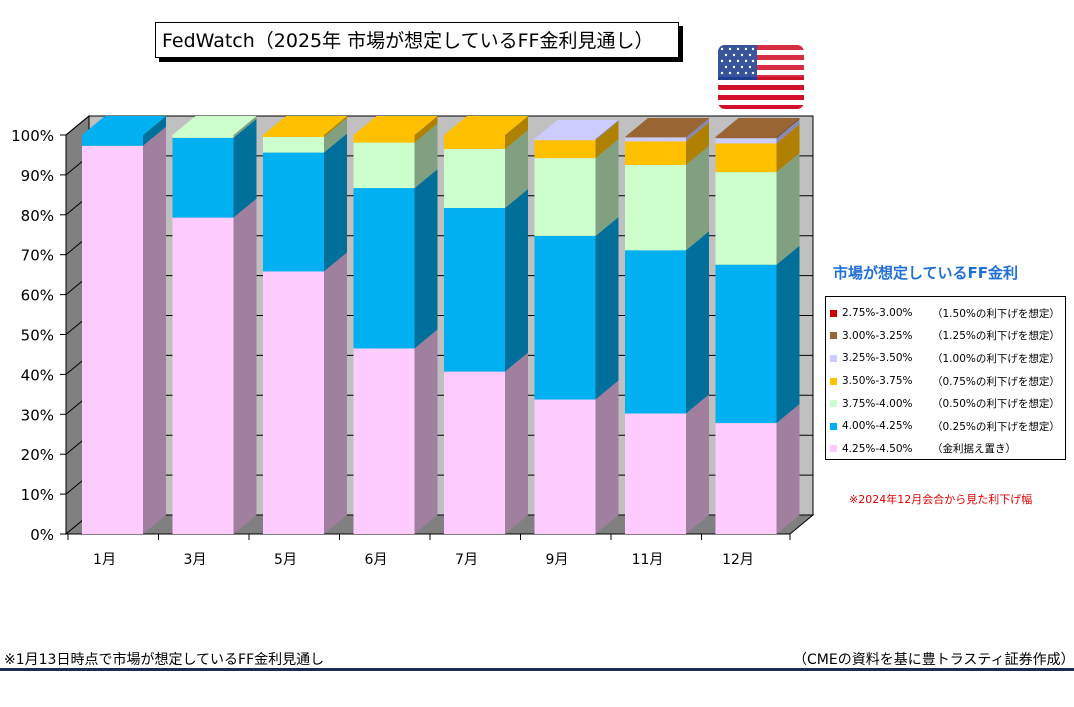  I want to click on legend-item: 4.00%-4.25% （0.25%の利下げを想定）, so click(947, 426).